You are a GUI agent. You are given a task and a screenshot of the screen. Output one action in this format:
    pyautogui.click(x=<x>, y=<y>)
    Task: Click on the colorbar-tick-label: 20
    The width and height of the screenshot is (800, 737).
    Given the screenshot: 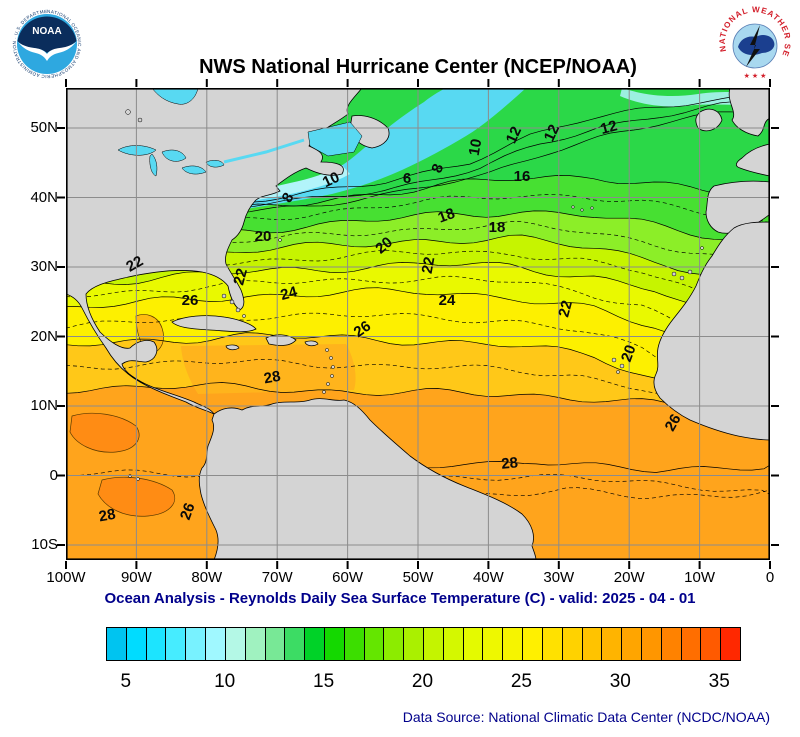 What is the action you would take?
    pyautogui.click(x=422, y=681)
    